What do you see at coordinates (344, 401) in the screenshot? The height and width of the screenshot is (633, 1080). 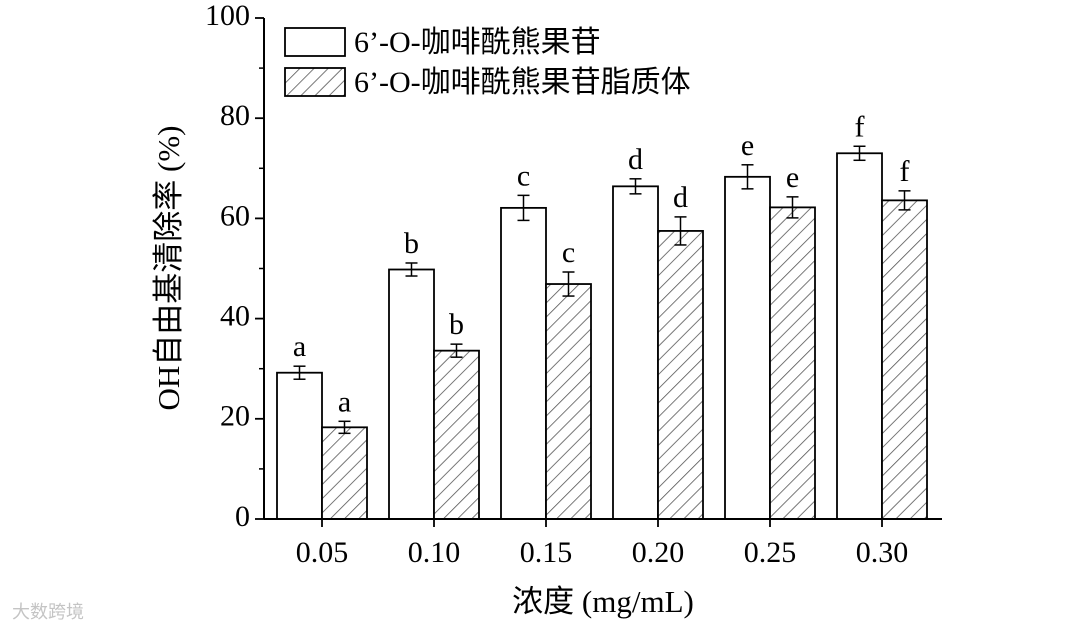 I see `significance-label-series-2-0.05: a` at bounding box center [344, 401].